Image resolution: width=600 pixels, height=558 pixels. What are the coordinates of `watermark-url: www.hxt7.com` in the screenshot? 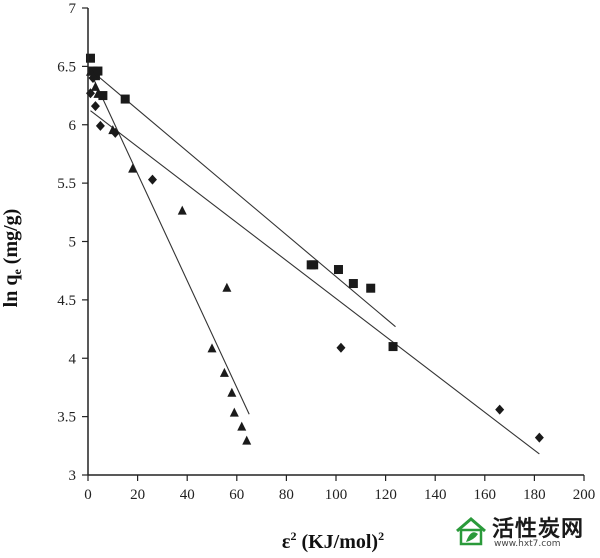 It's located at (527, 544).